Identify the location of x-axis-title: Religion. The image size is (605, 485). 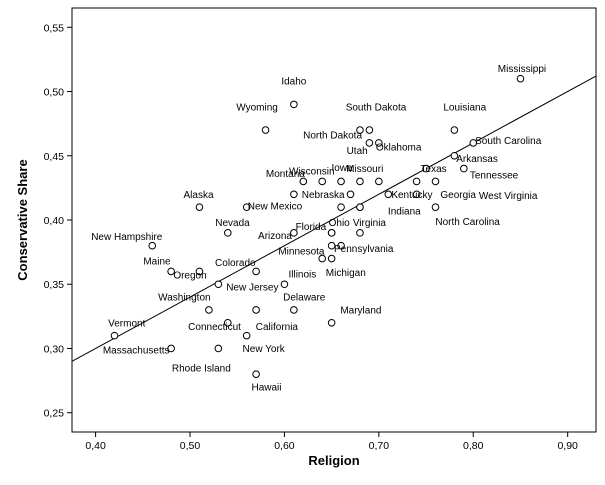
(333, 460).